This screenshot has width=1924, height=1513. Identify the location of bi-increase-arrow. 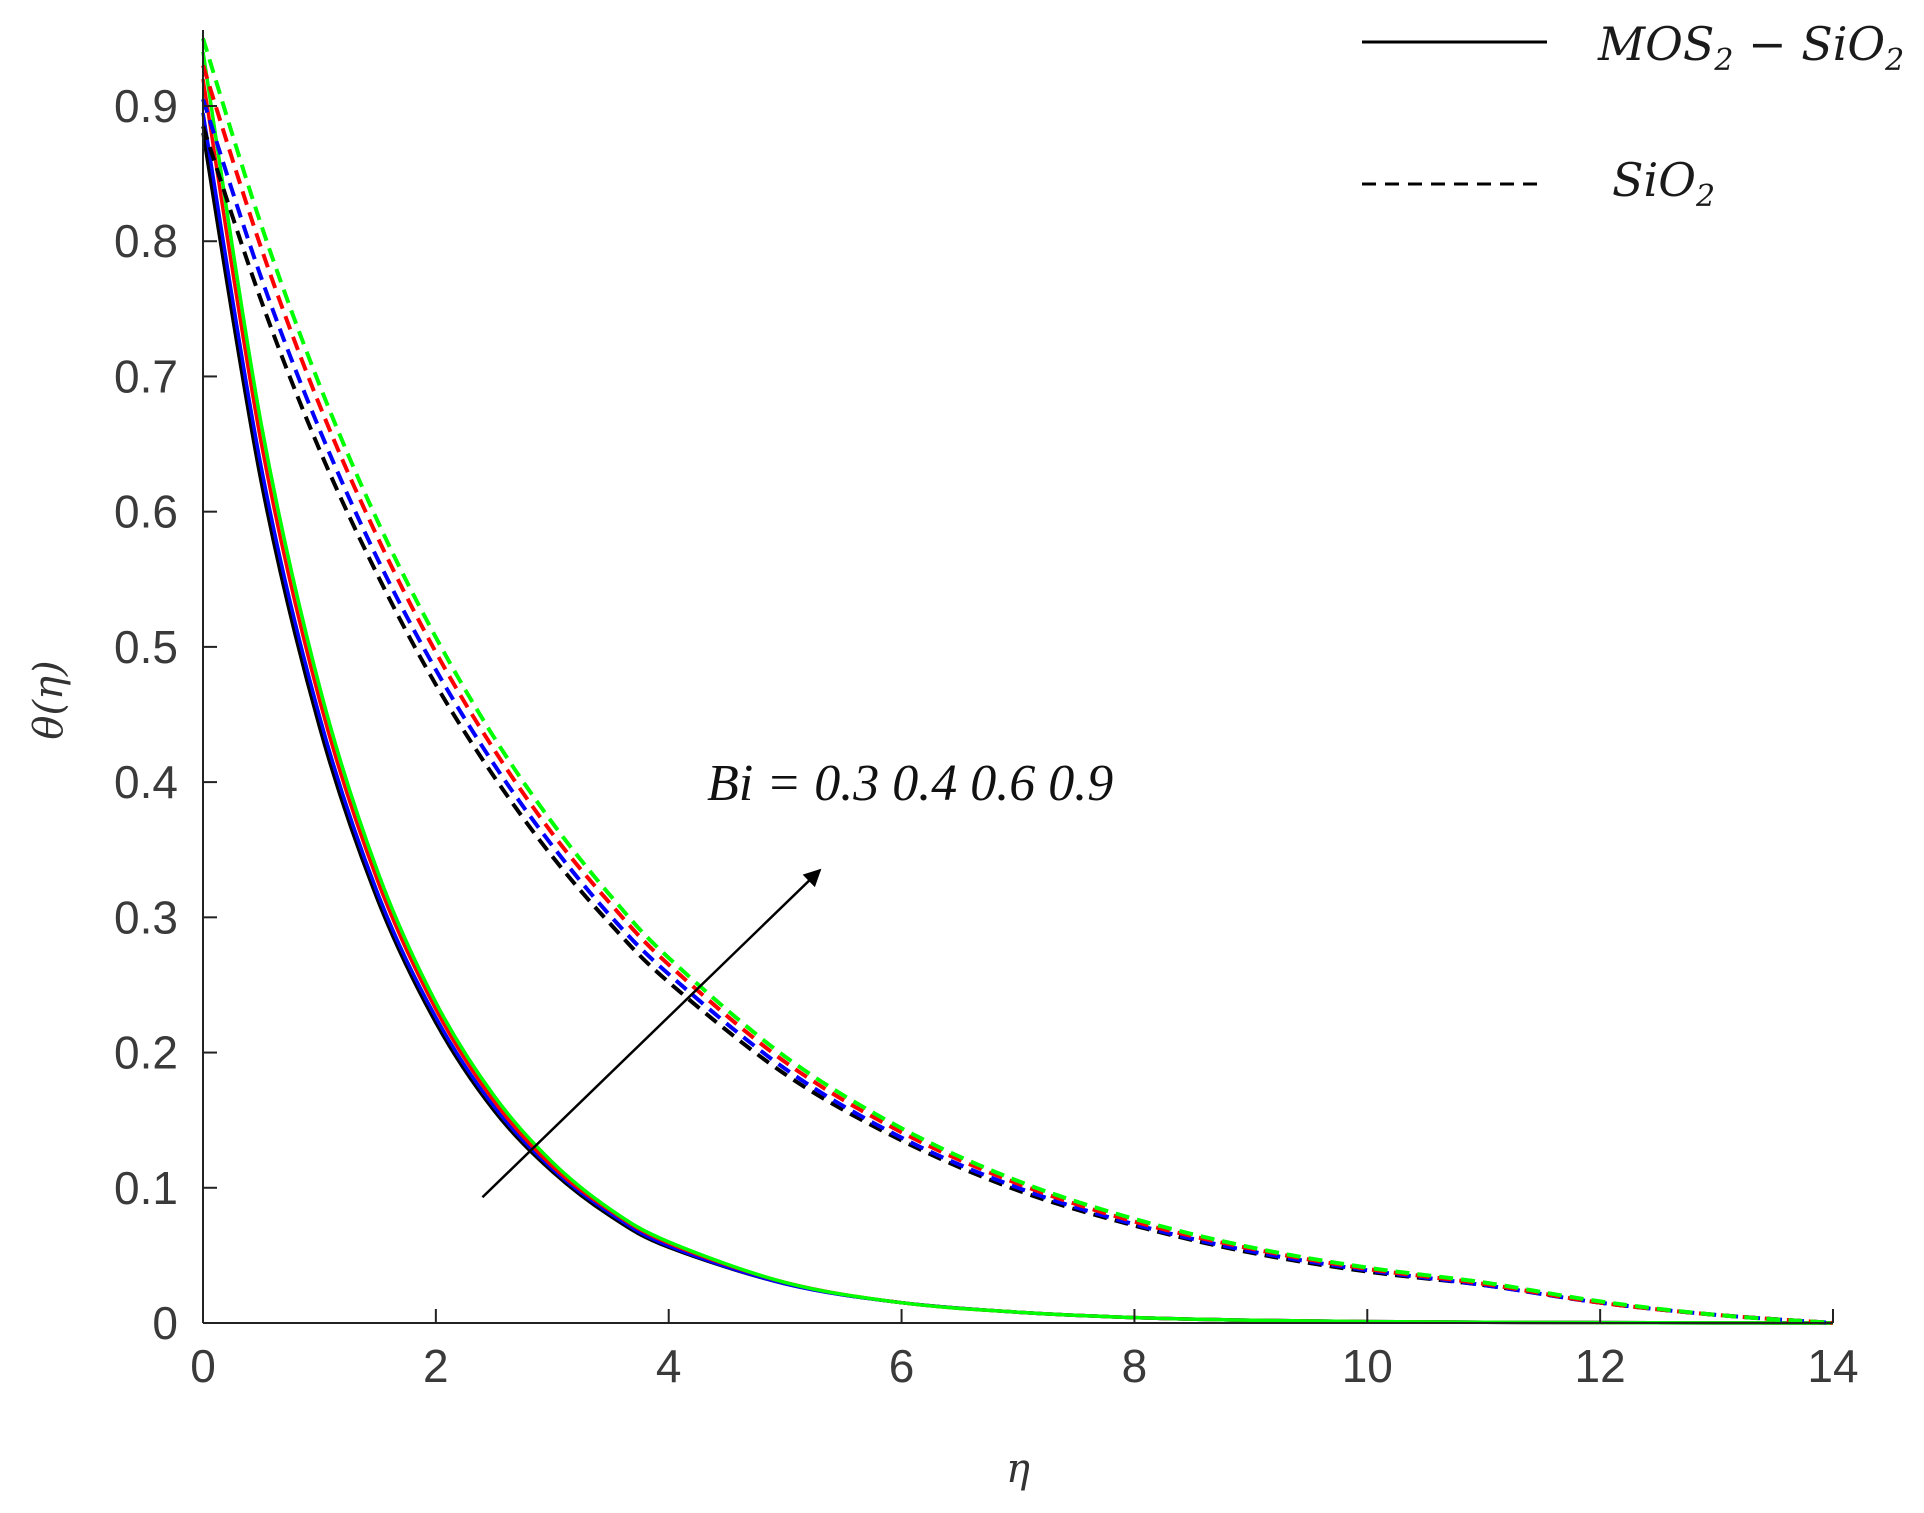
(651, 1033).